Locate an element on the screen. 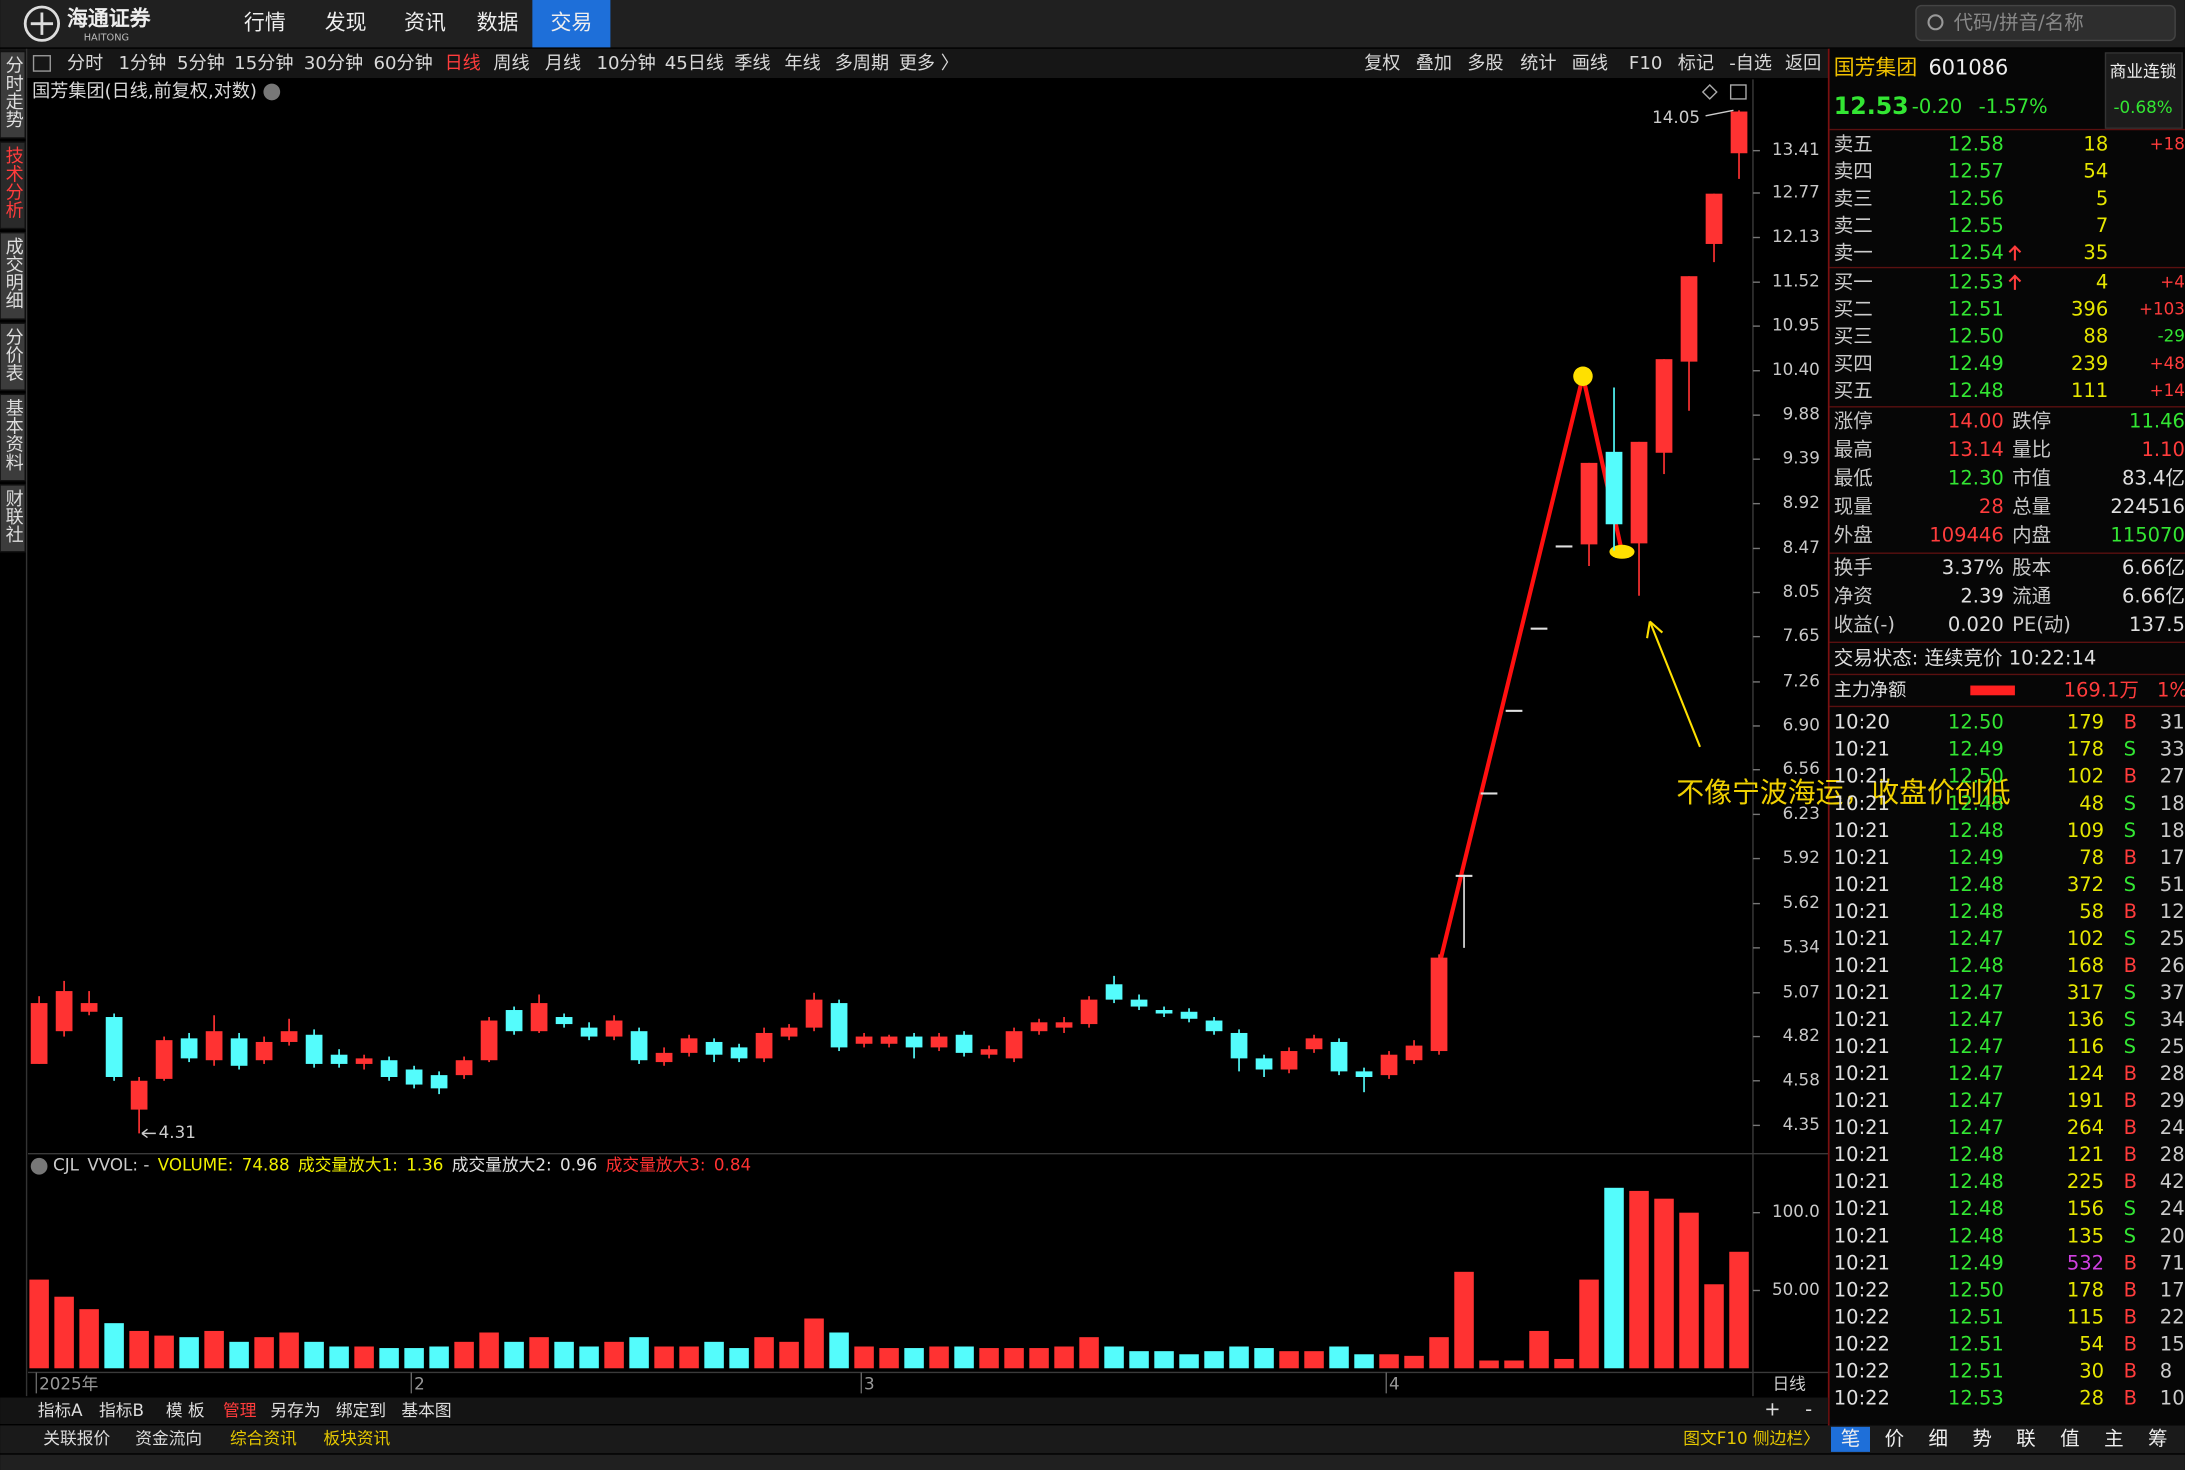  book-volume: 111 is located at coordinates (2089, 390).